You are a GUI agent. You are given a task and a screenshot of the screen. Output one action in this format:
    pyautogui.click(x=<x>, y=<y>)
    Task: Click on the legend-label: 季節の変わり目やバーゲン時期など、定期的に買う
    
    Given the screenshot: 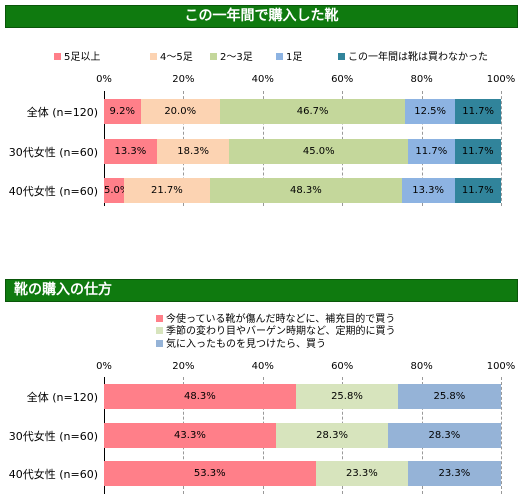 What is the action you would take?
    pyautogui.click(x=281, y=331)
    